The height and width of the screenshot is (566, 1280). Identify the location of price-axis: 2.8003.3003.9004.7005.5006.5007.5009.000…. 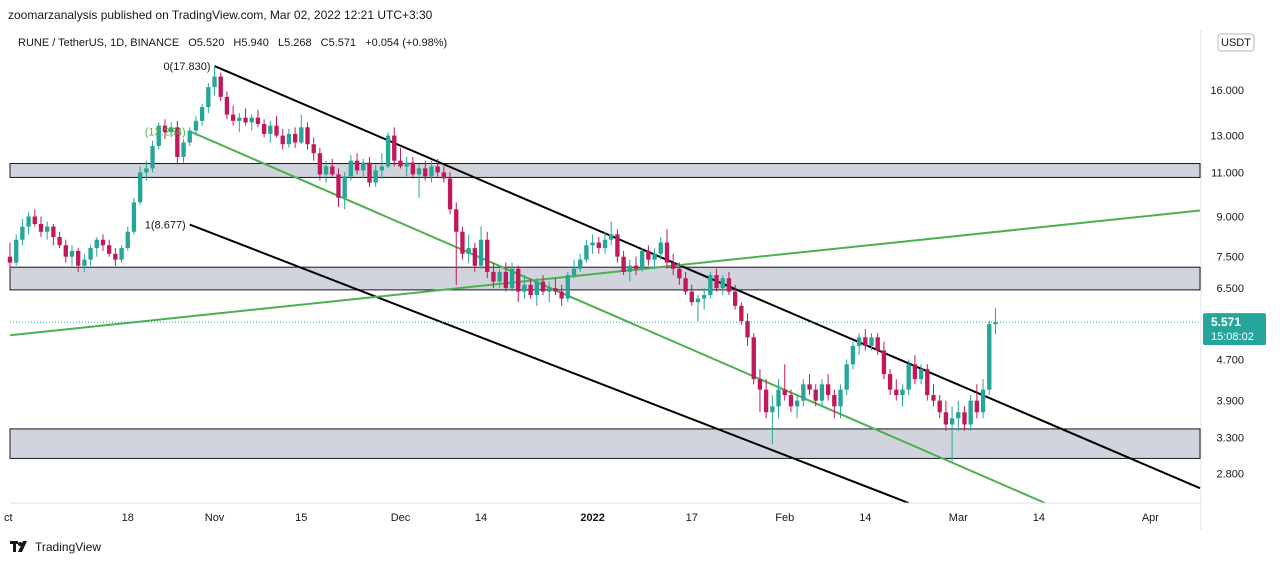
(1227, 259).